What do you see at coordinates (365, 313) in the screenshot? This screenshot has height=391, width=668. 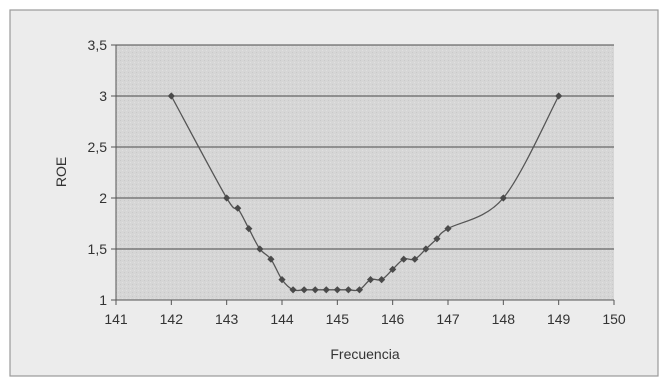 I see `x-ticks: 141 142 143 144 145 146 147 148 149 150` at bounding box center [365, 313].